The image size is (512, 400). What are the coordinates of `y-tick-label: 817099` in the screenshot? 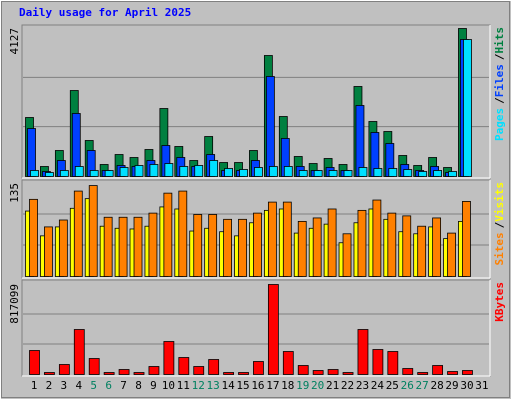 It's located at (14, 304).